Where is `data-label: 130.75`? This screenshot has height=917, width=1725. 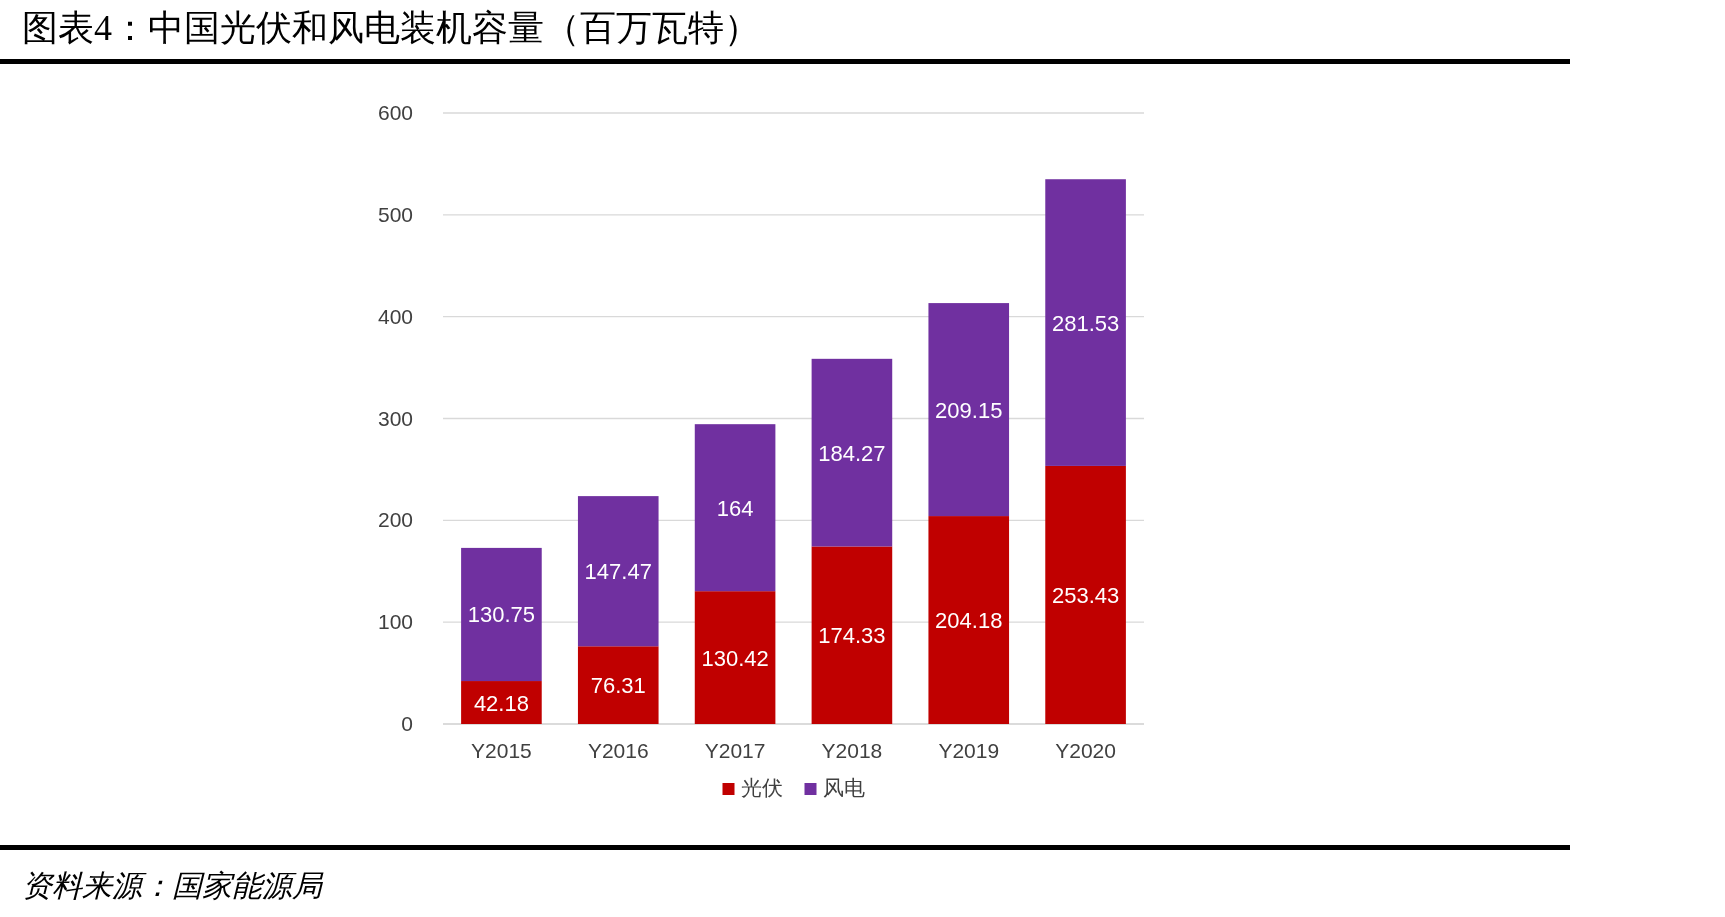 data-label: 130.75 is located at coordinates (501, 615).